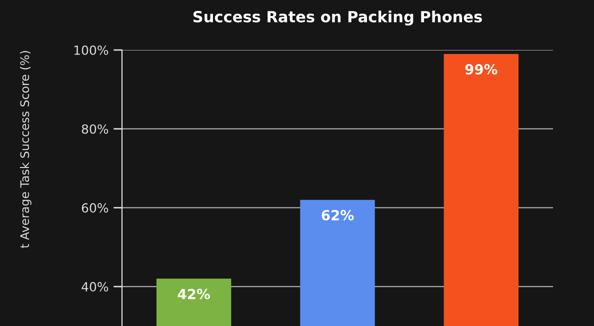  I want to click on chart-title: Success Rates on Packing Phones, so click(337, 18).